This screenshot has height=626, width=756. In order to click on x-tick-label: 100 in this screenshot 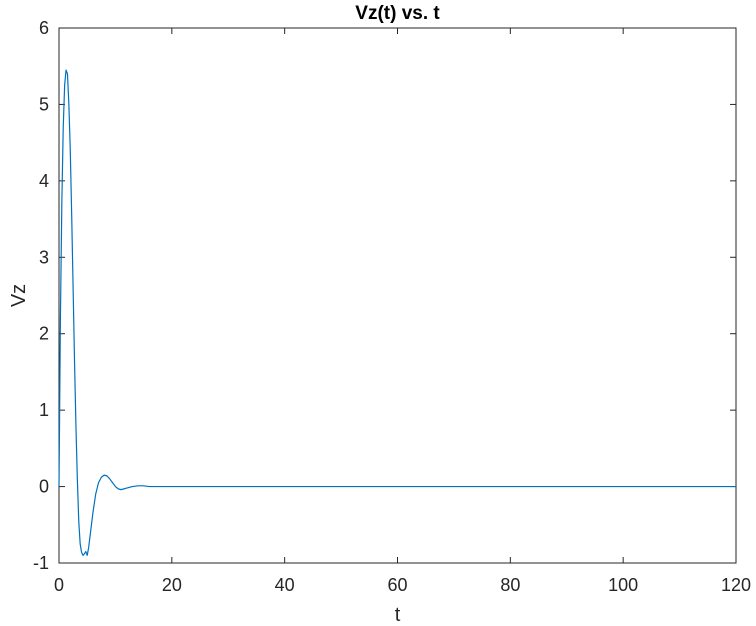, I will do `click(623, 585)`.